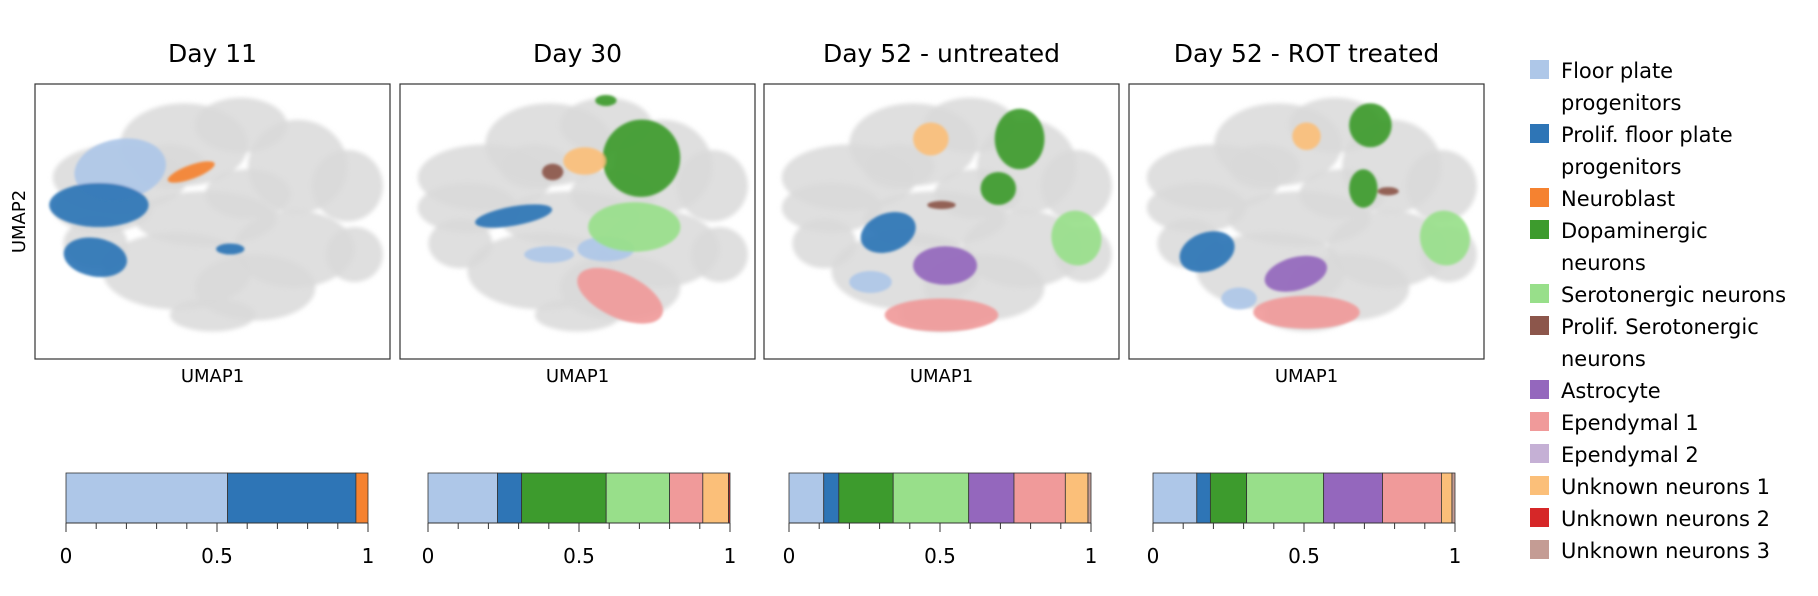 This screenshot has width=1818, height=596. I want to click on legend-label: Ependymal 2, so click(1630, 455).